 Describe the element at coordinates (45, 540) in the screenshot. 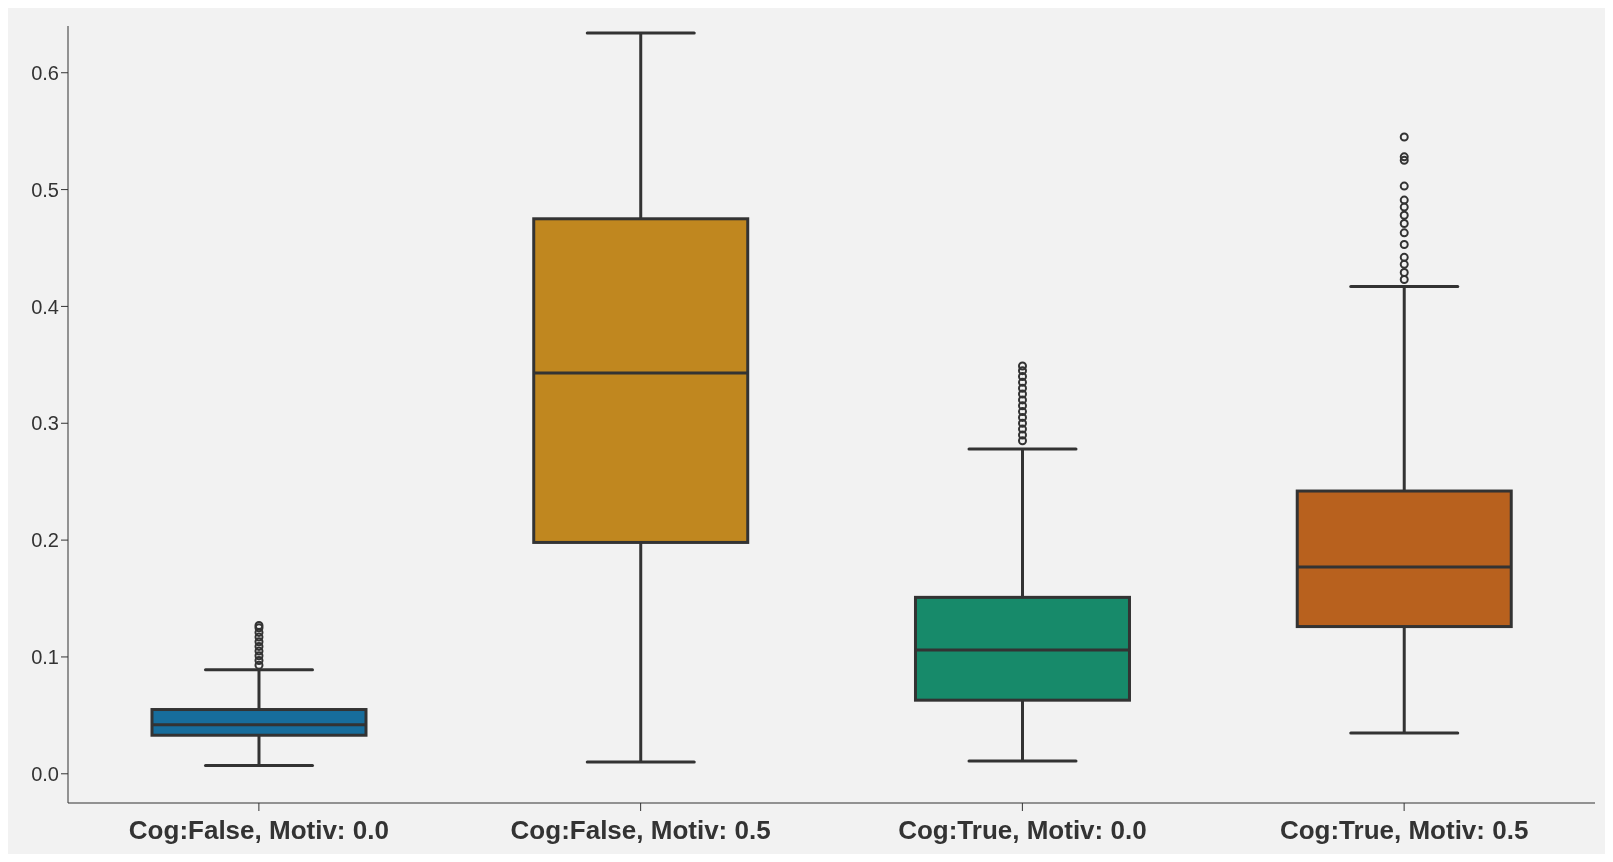

I see `y-tick-label: 0.2` at that location.